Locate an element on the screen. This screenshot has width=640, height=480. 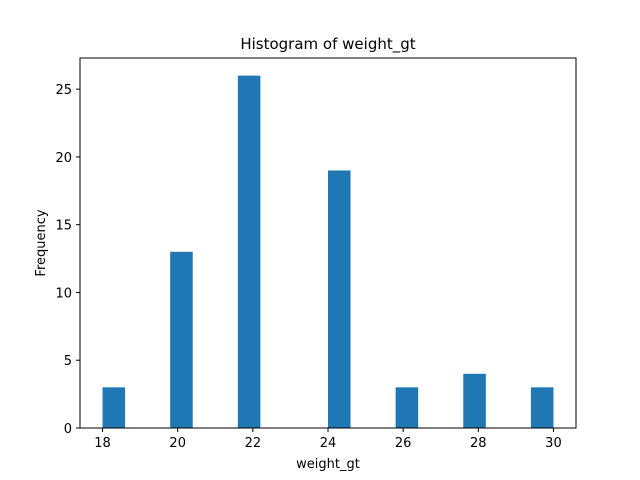
x-tick-label: 30 is located at coordinates (553, 443).